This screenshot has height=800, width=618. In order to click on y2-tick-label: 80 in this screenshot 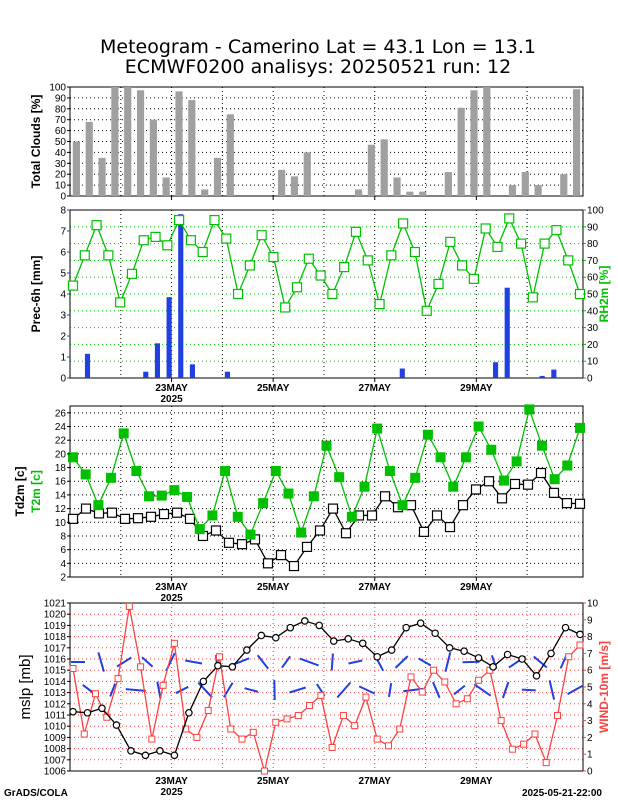, I will do `click(593, 244)`.